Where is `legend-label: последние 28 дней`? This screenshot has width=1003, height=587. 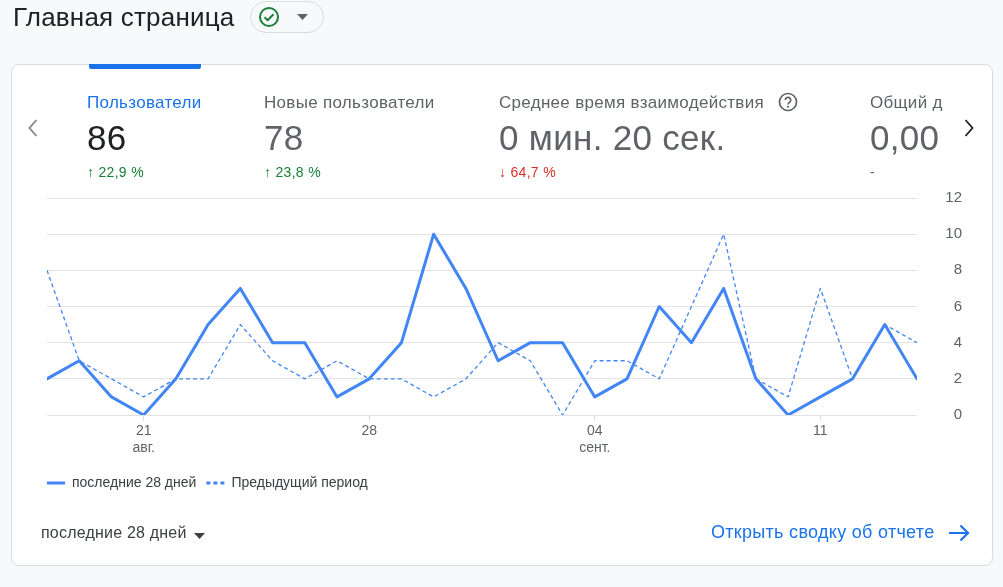 legend-label: последние 28 дней is located at coordinates (134, 481).